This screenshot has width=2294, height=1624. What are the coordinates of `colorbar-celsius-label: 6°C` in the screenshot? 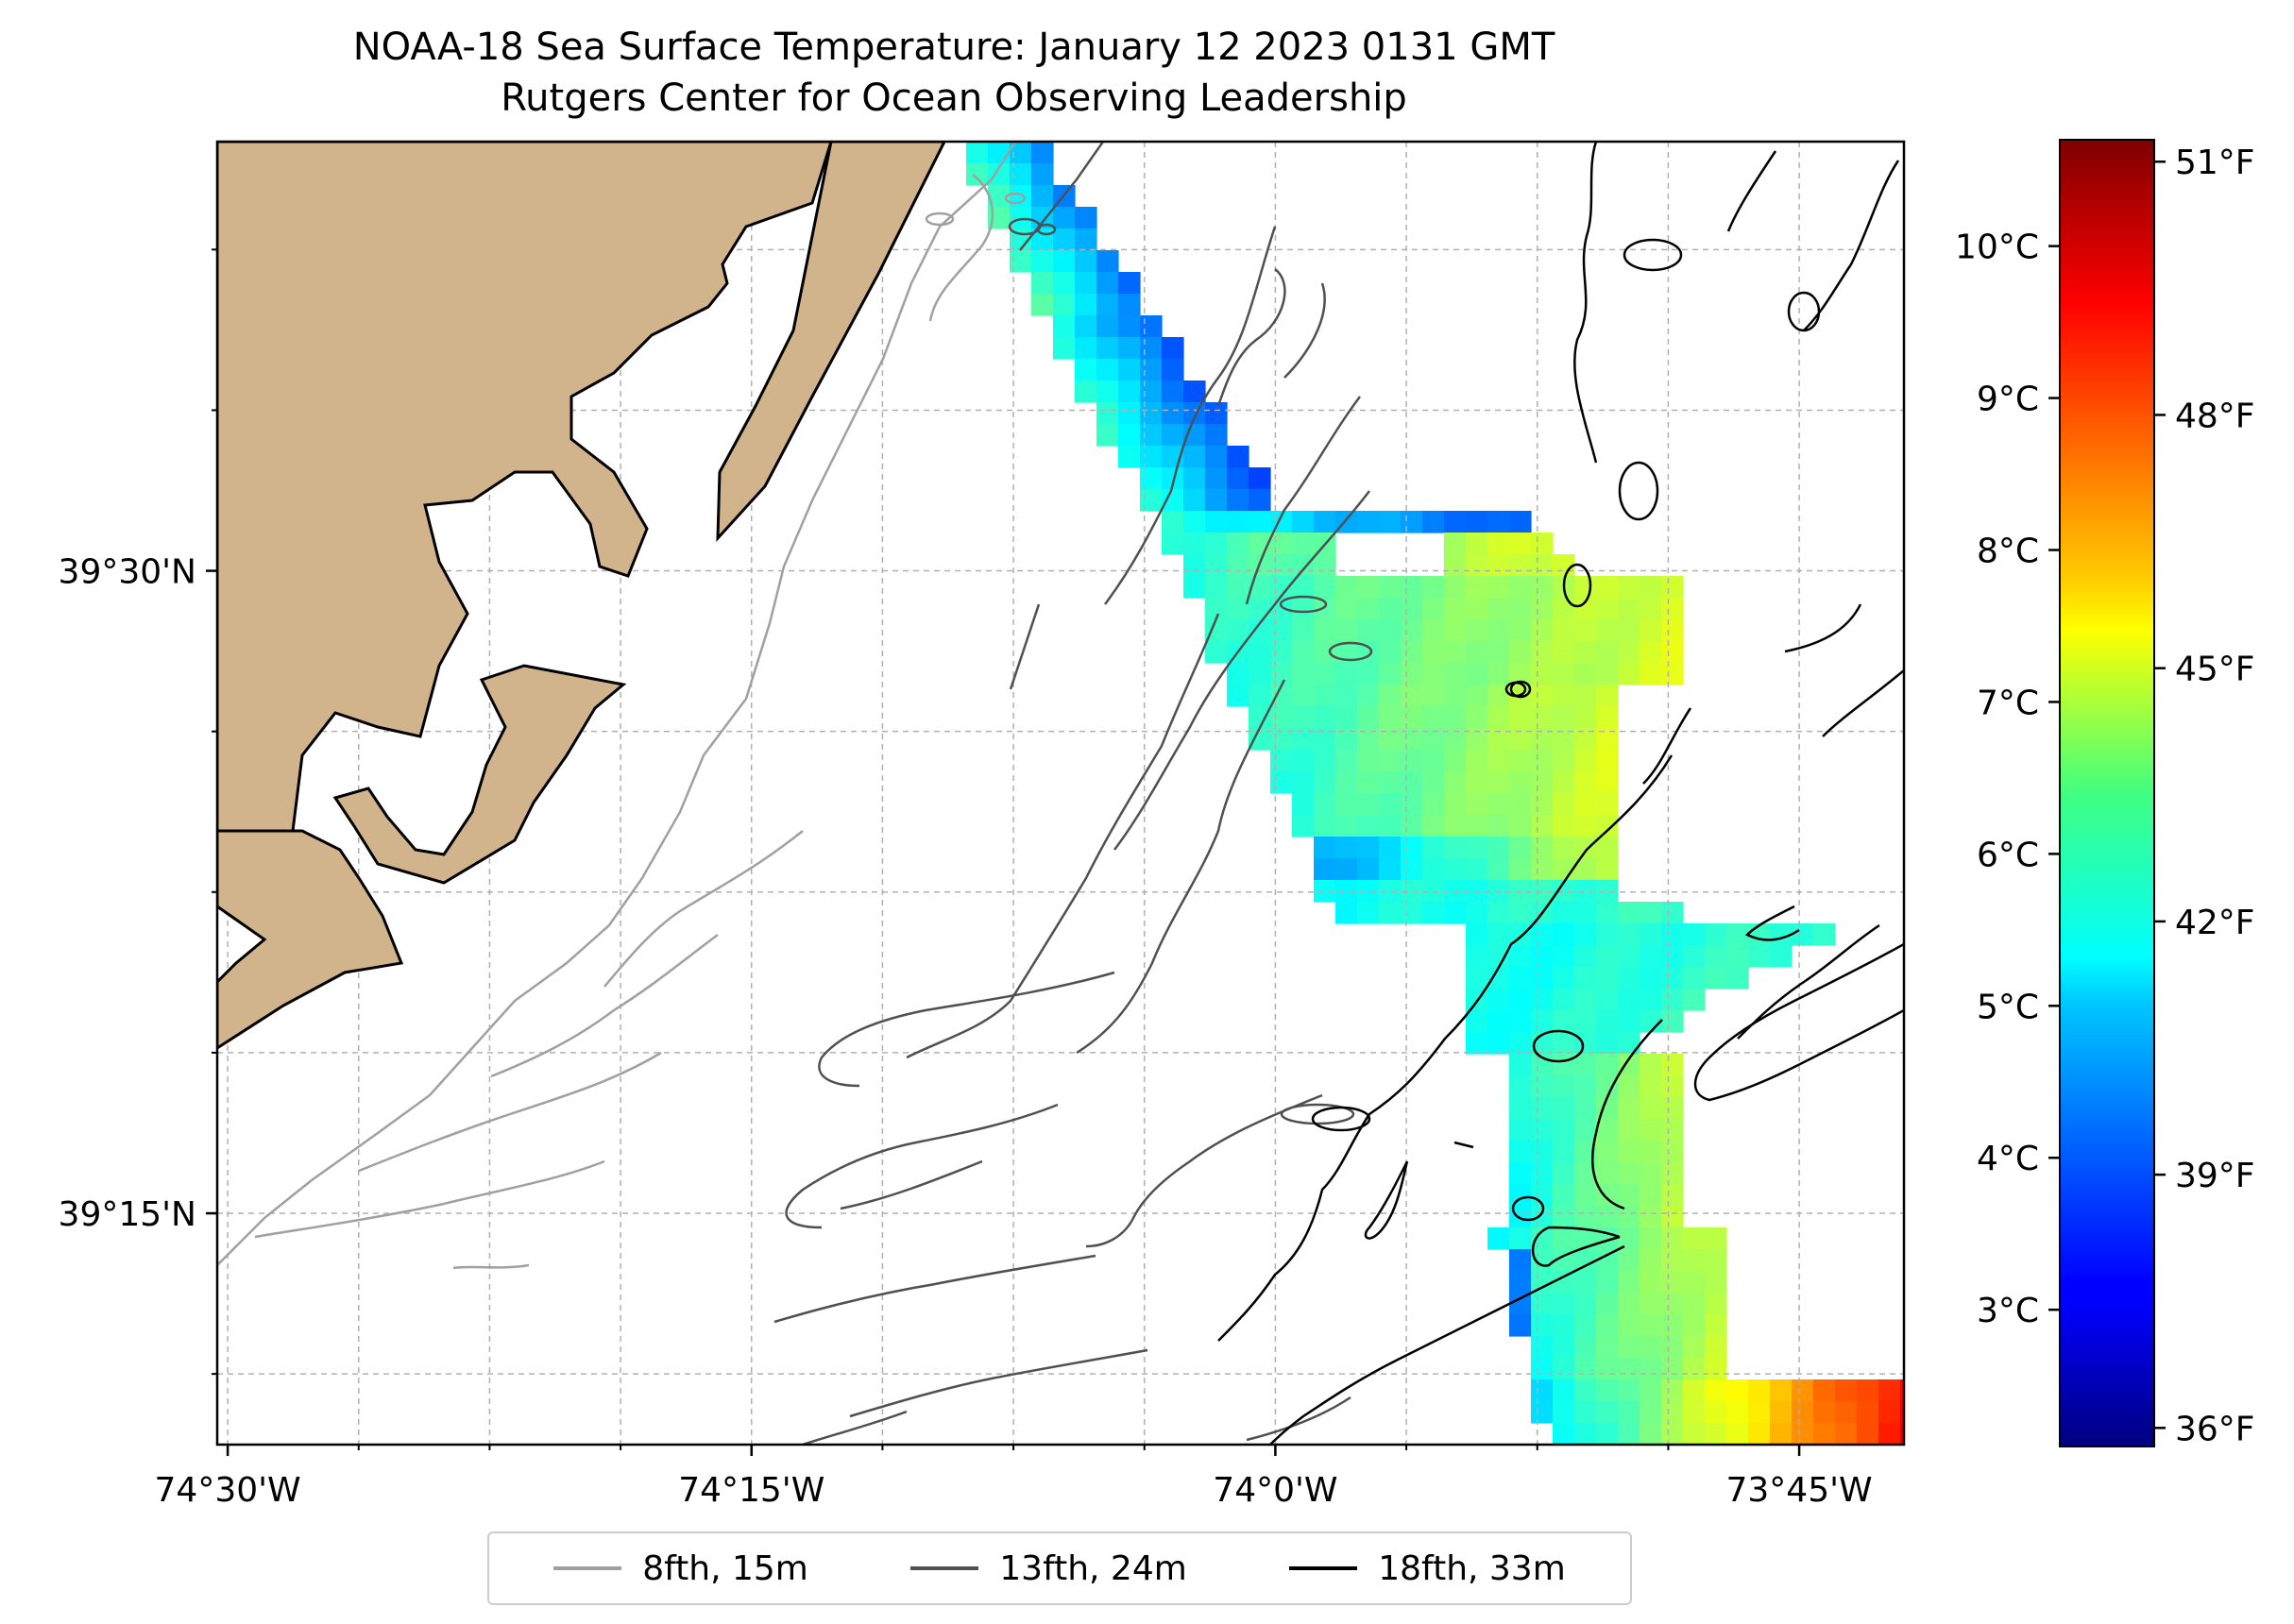 It's located at (2008, 855).